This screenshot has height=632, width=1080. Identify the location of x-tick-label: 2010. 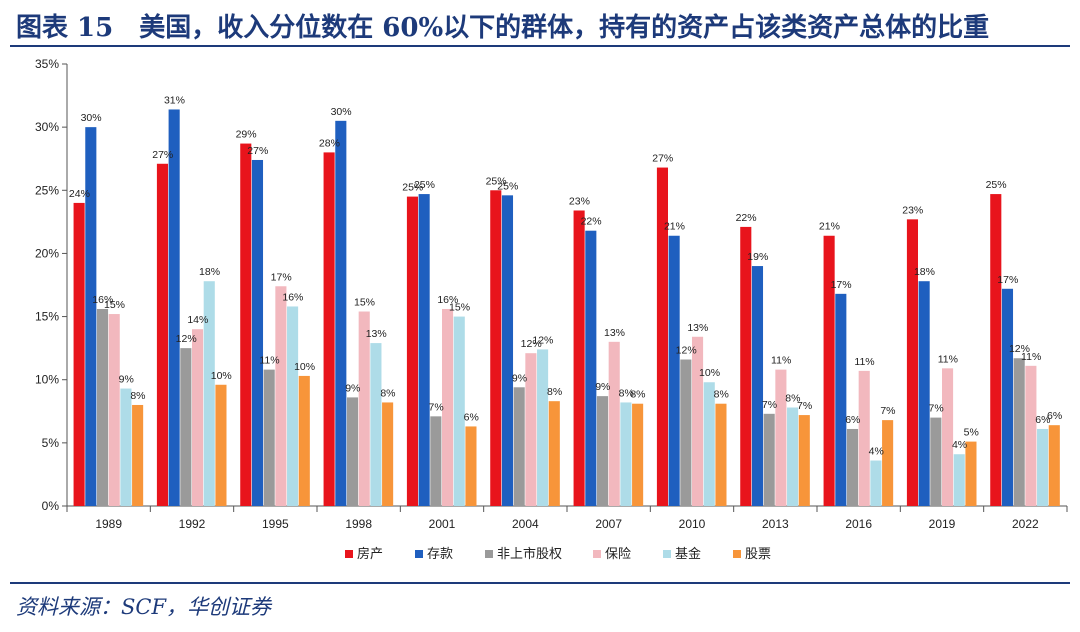
(692, 524).